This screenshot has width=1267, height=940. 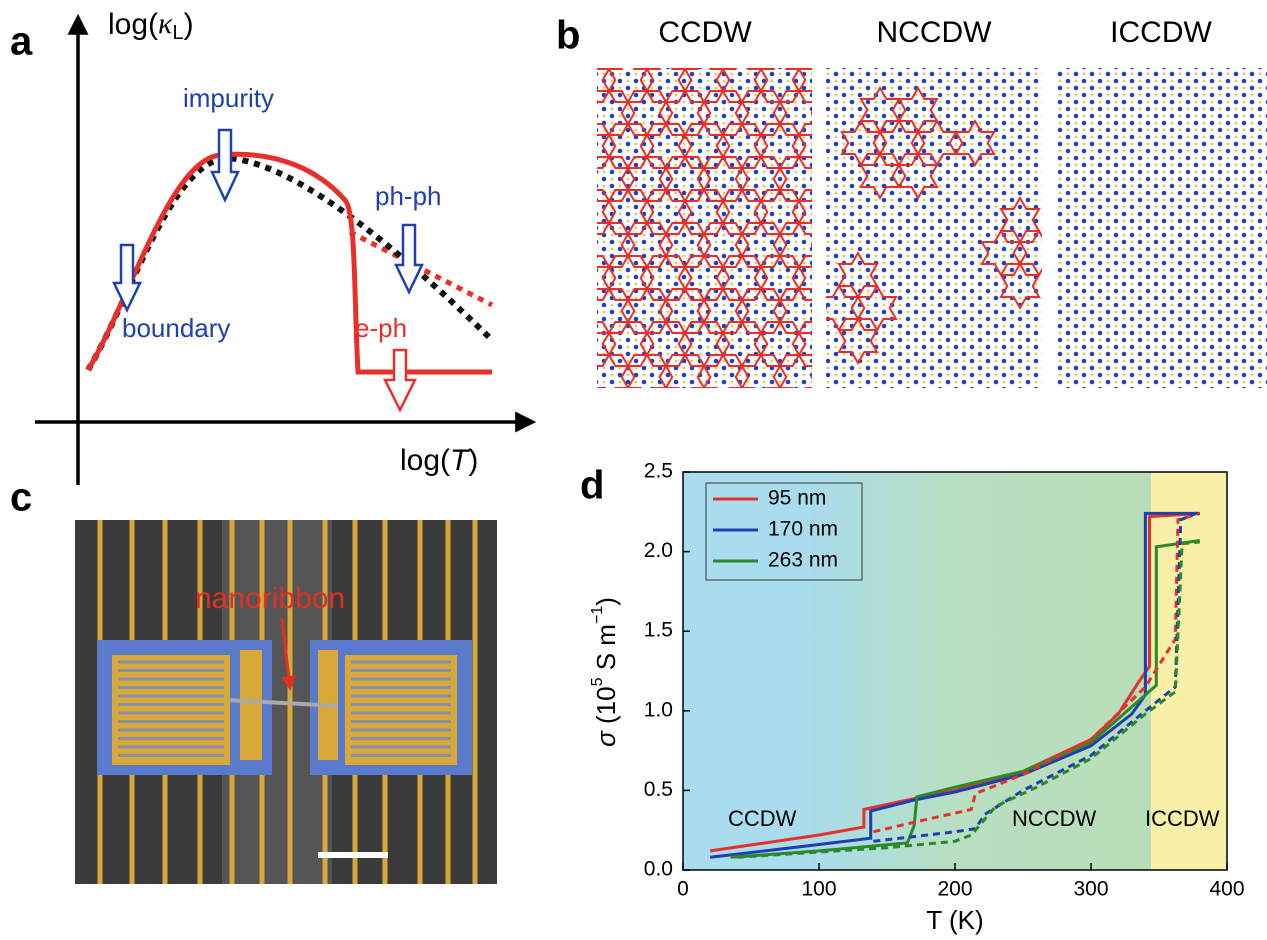 I want to click on electrode, so click(x=251, y=705).